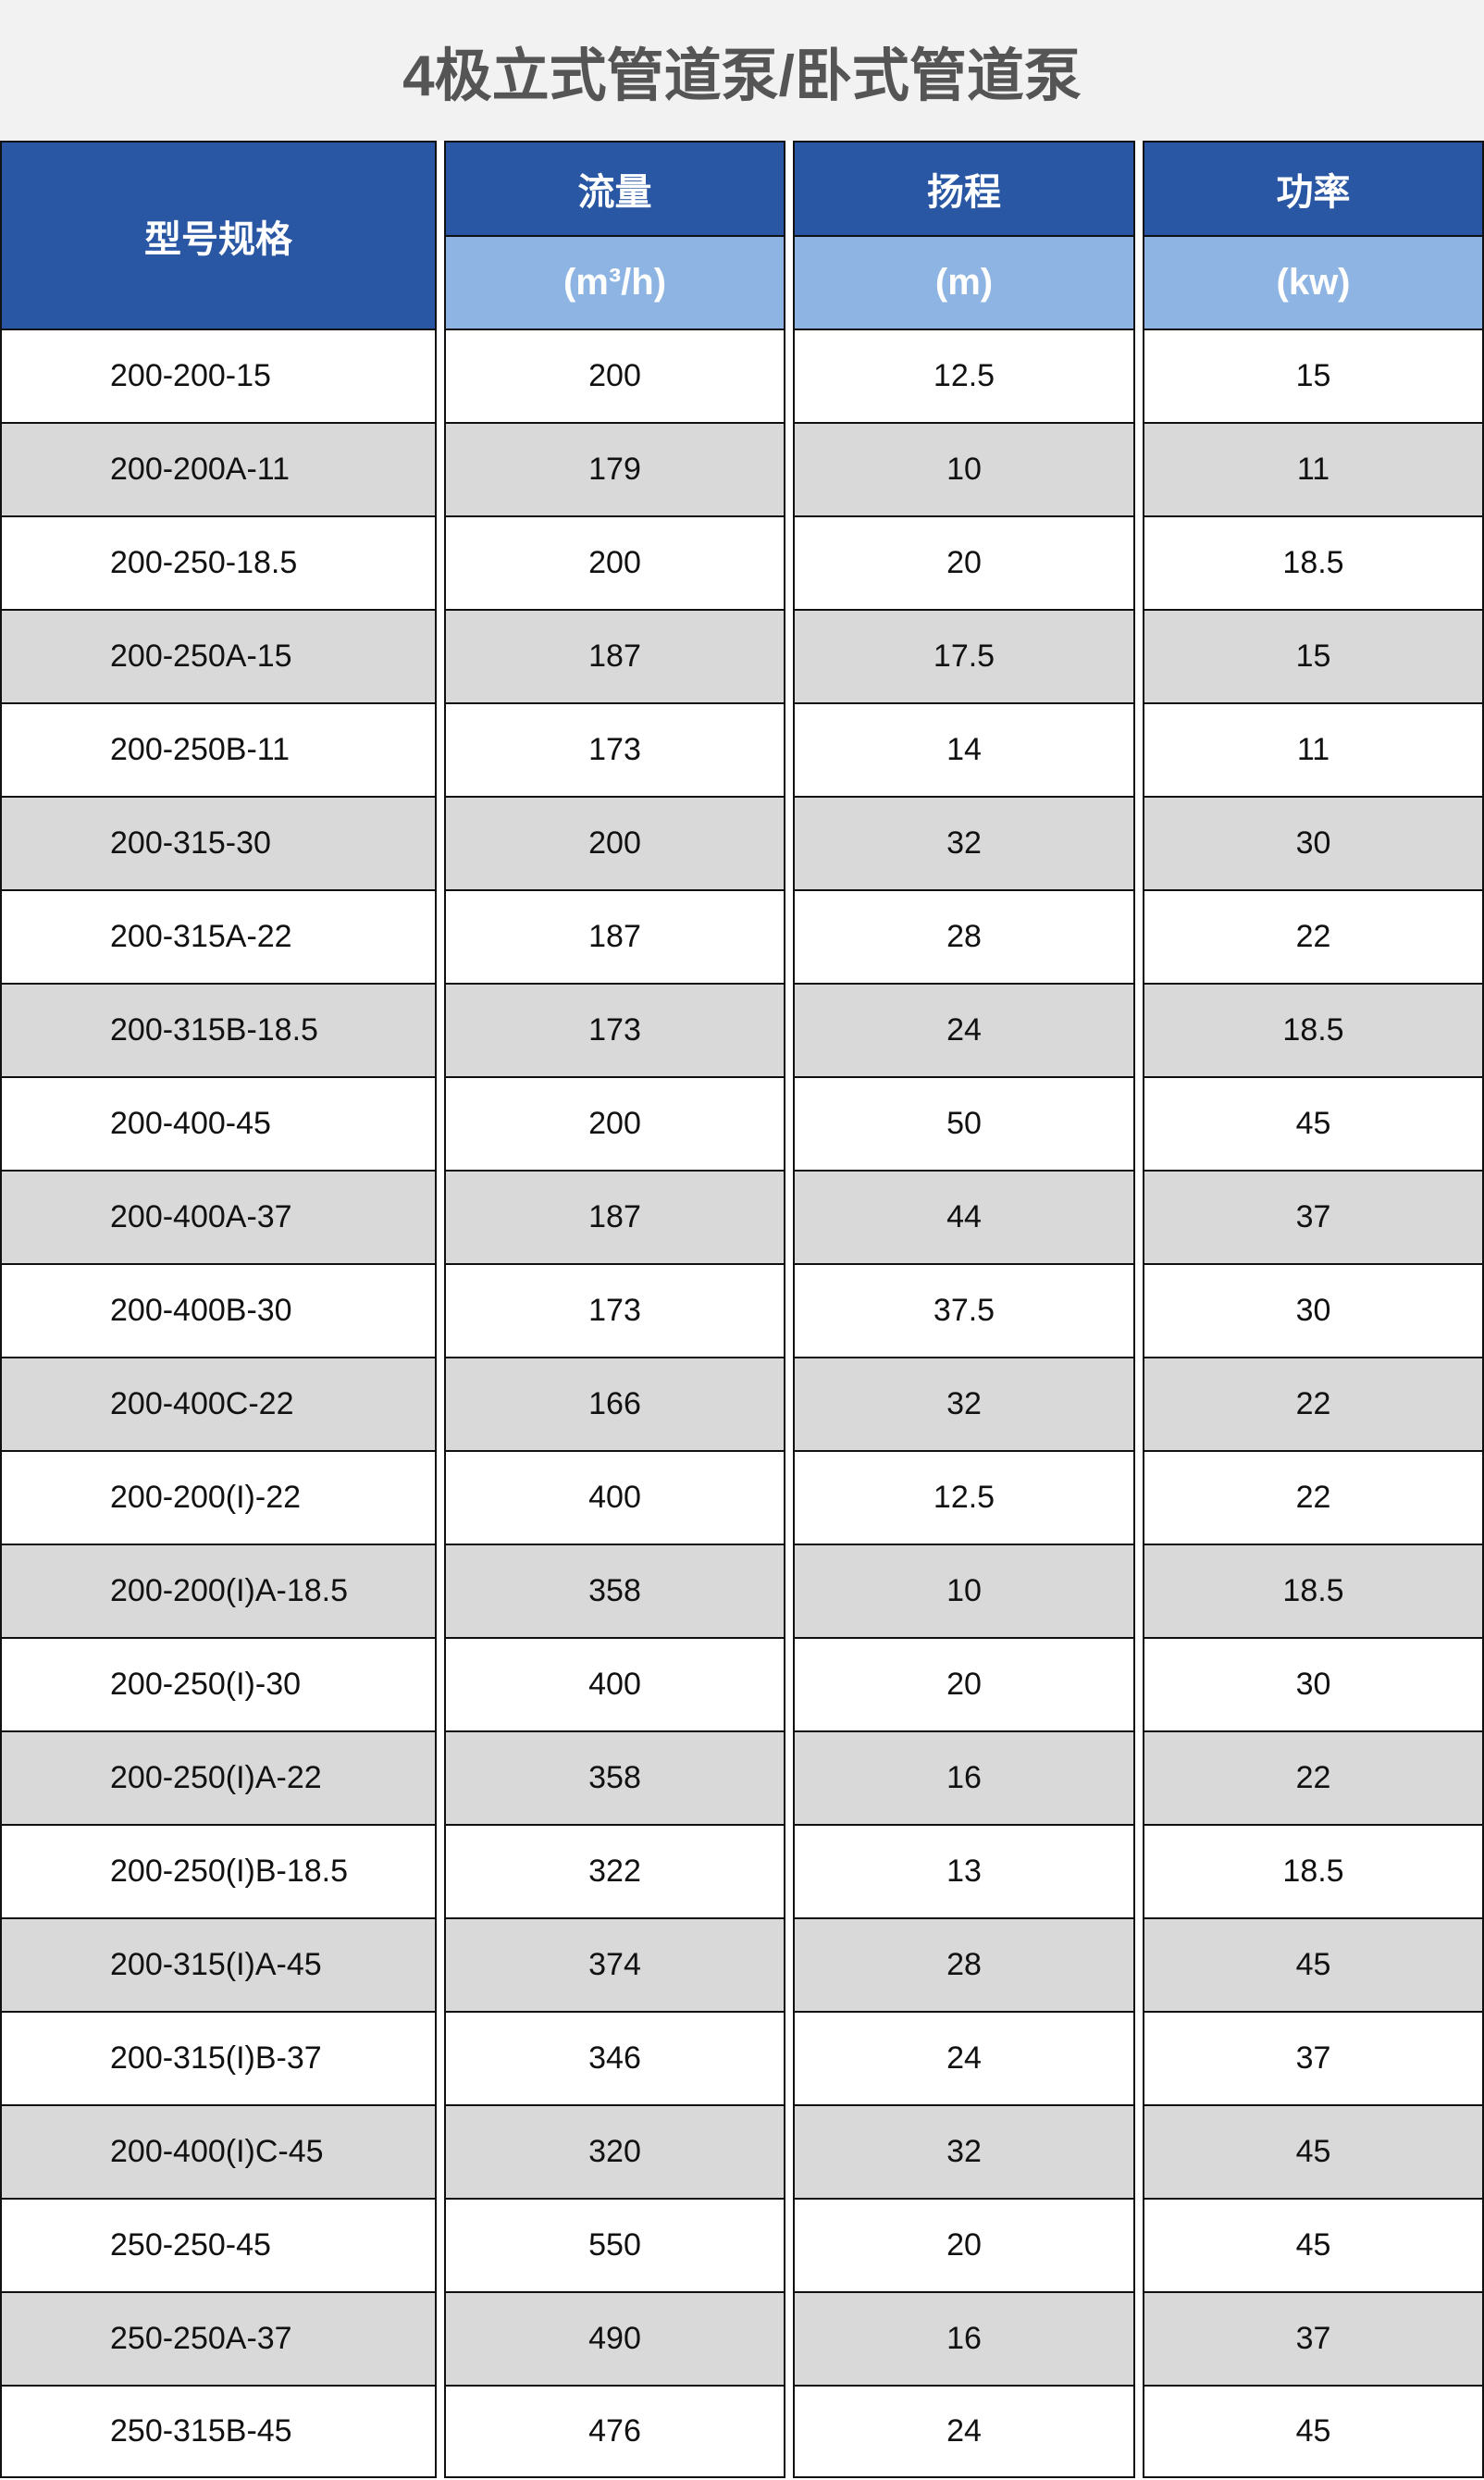 The width and height of the screenshot is (1484, 2480). I want to click on model-cell: 250-250A-37, so click(219, 2338).